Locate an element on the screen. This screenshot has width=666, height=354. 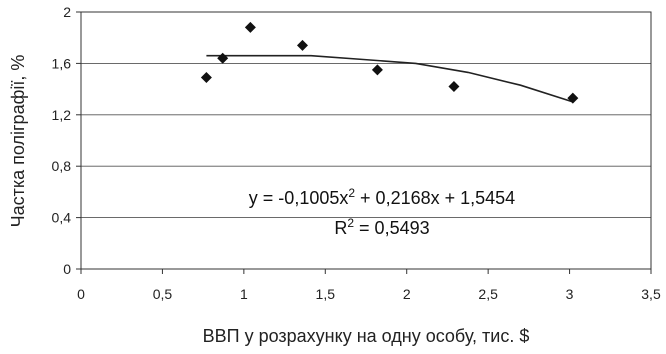
x-tick-label: 3,5 is located at coordinates (651, 294).